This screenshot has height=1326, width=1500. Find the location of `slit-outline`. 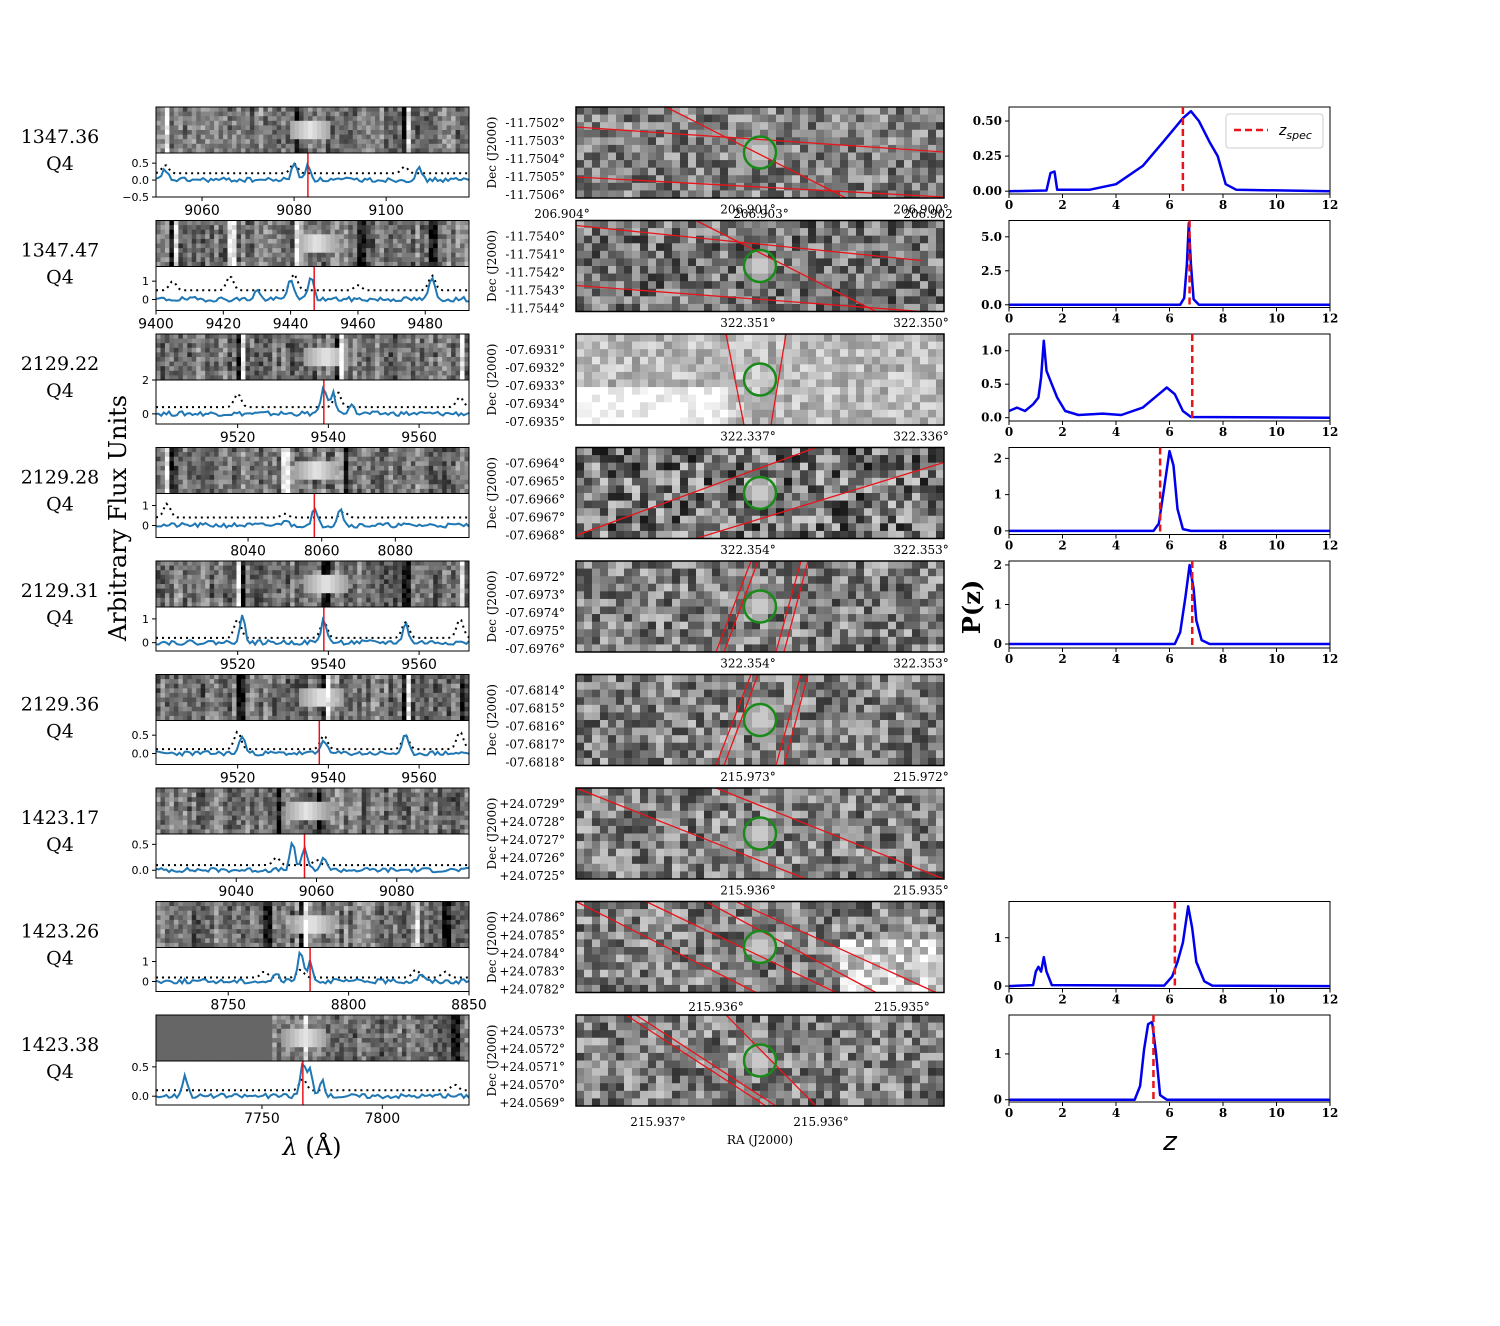

slit-outline is located at coordinates (760, 187).